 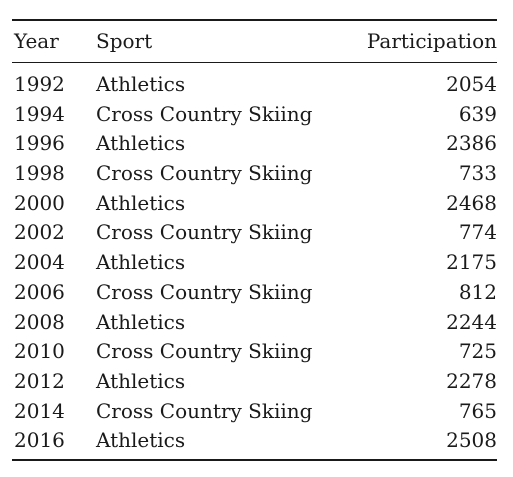 What do you see at coordinates (39, 380) in the screenshot?
I see `cell-year: 2012` at bounding box center [39, 380].